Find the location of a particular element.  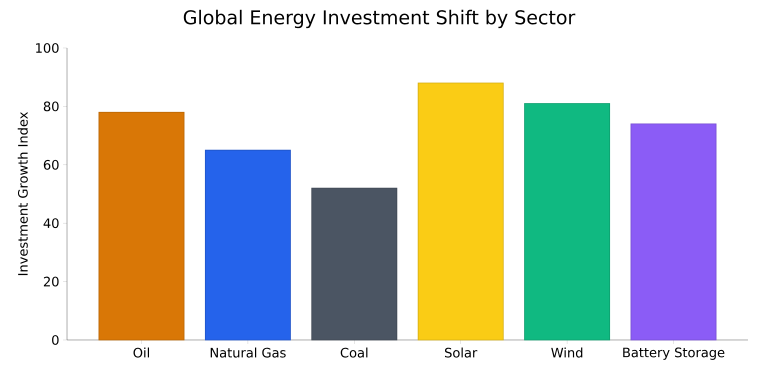

y-tick-label: 0 is located at coordinates (55, 340).